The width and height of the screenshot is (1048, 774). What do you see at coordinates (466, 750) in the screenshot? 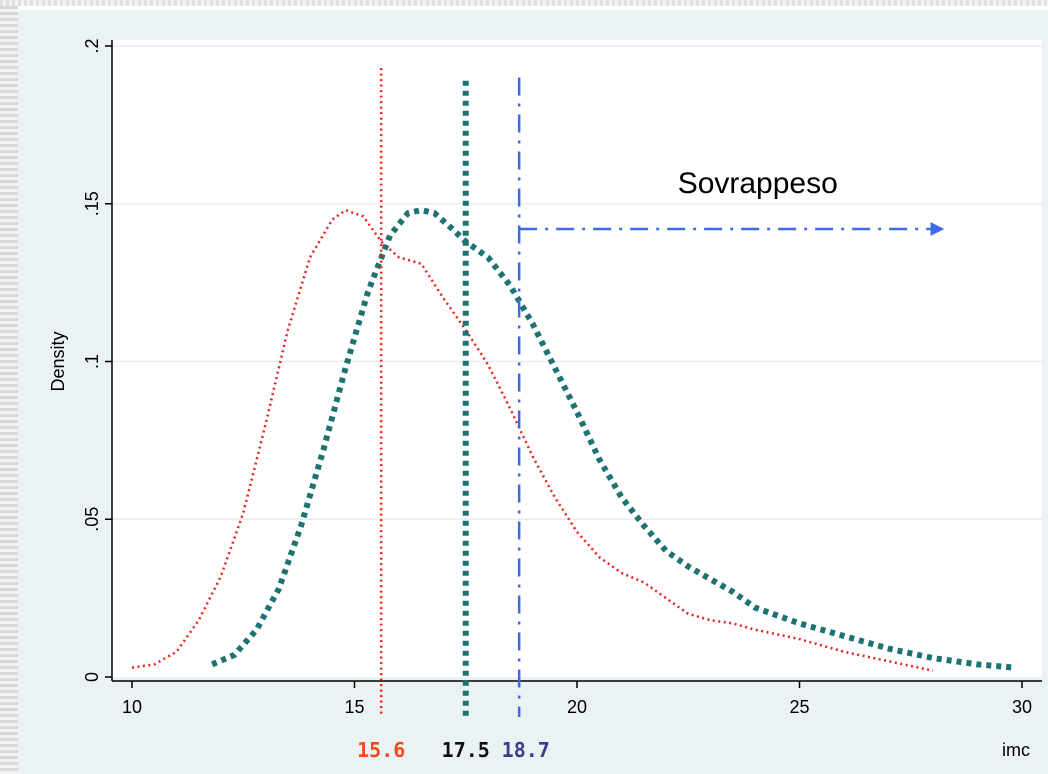
I see `vline-label-1: 17.5` at bounding box center [466, 750].